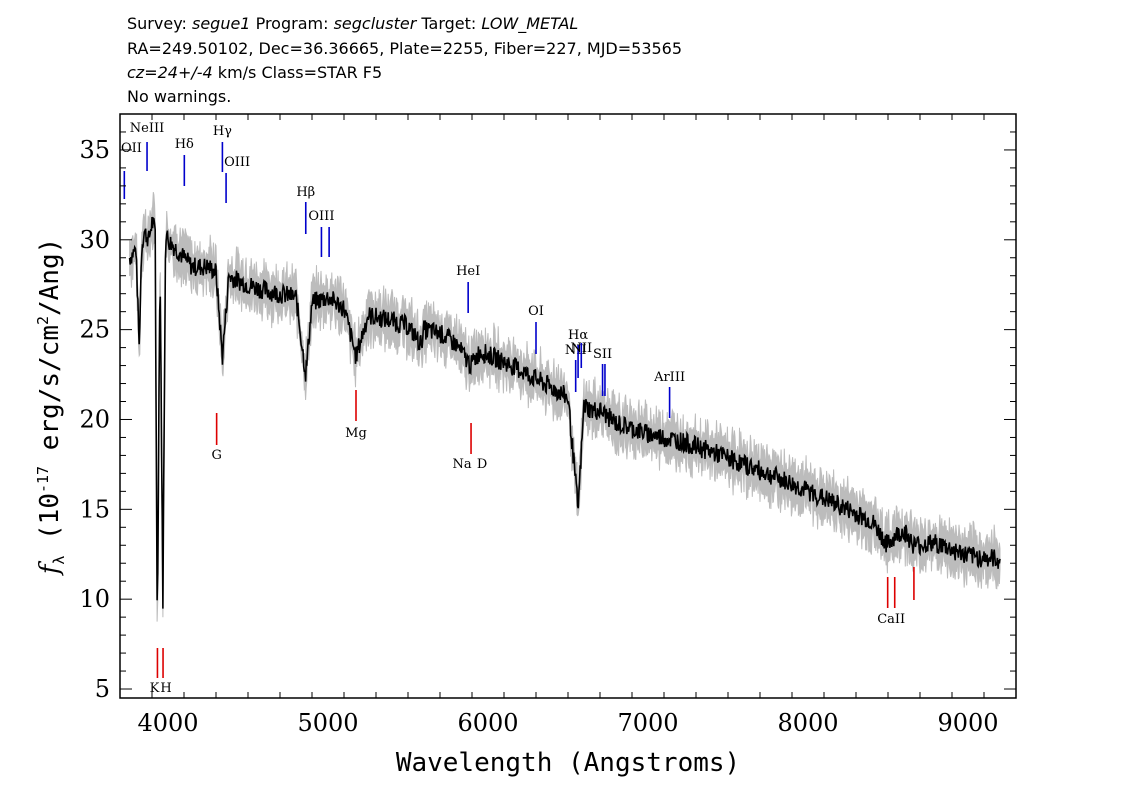 This screenshot has width=1134, height=810. I want to click on x-tick-label: 7000, so click(647, 723).